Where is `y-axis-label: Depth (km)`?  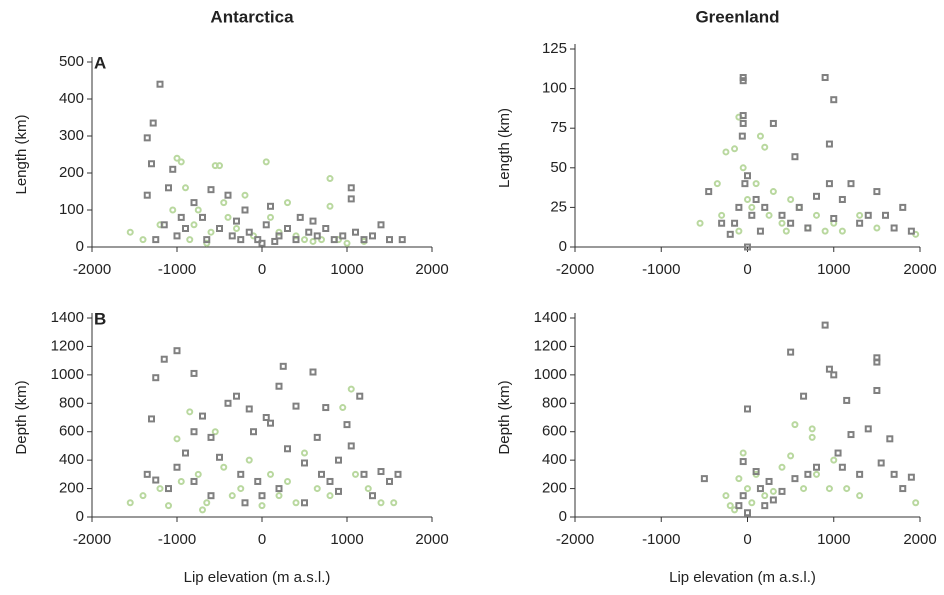
y-axis-label: Depth (km) is located at coordinates (21, 417).